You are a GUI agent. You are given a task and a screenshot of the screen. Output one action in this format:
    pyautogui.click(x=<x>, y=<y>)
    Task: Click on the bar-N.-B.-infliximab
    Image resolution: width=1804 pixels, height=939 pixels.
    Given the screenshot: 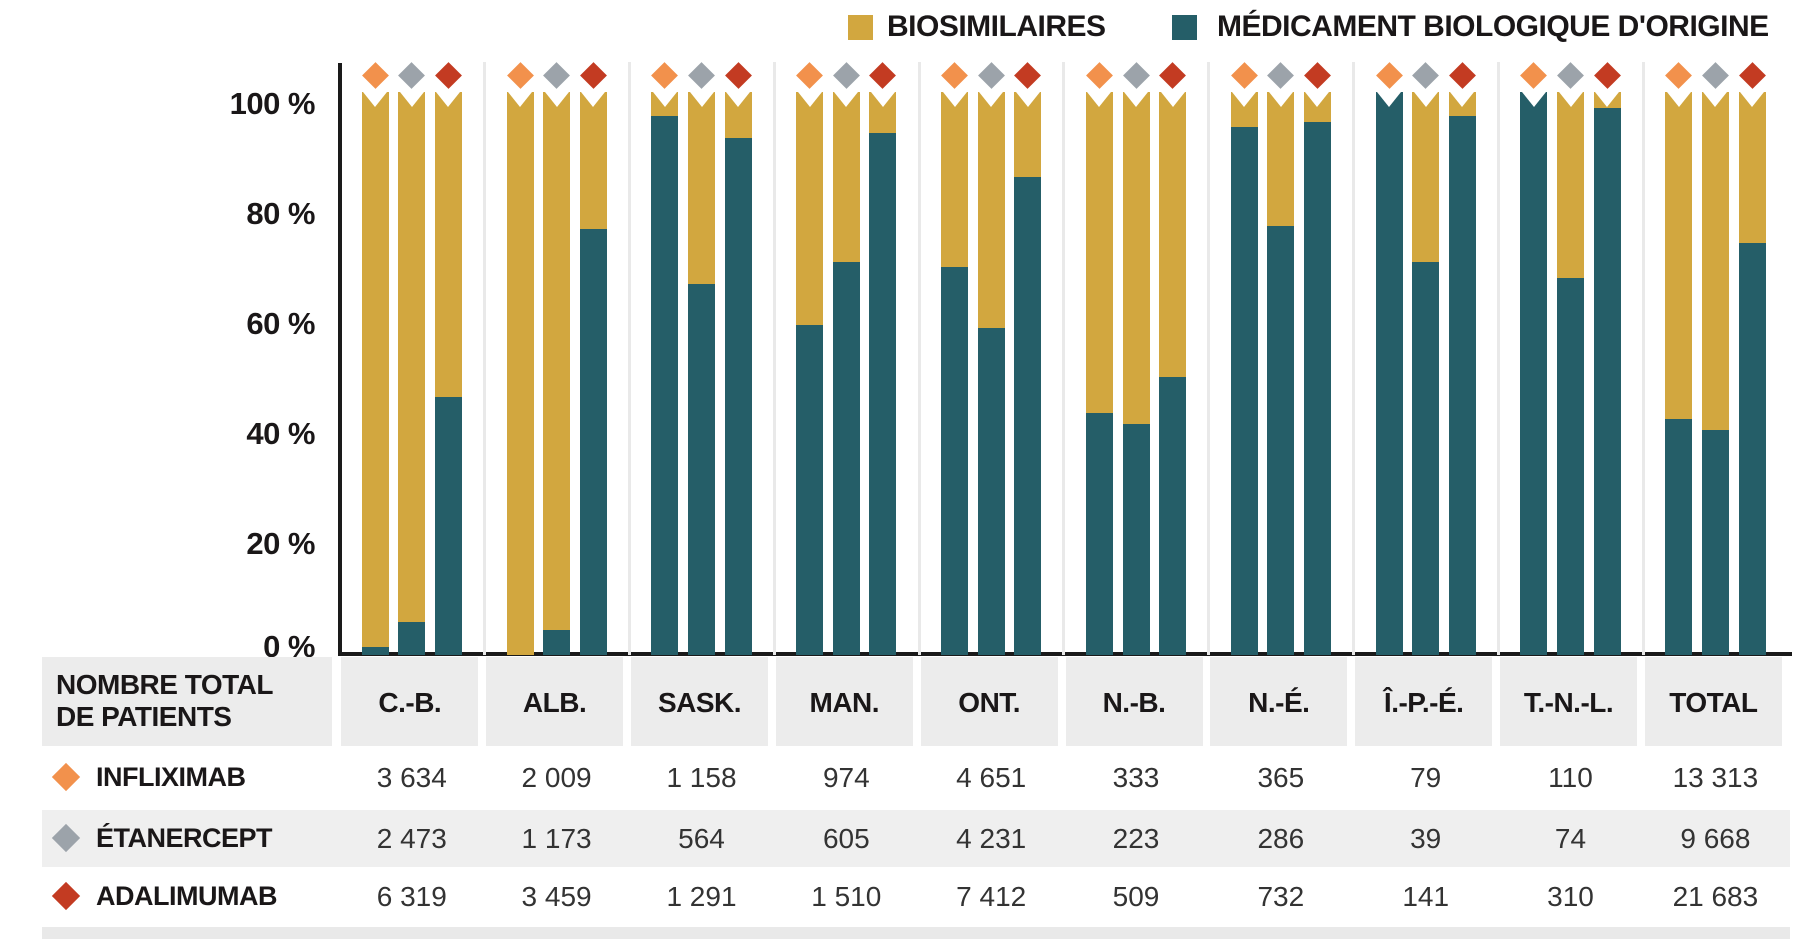 What is the action you would take?
    pyautogui.click(x=1099, y=373)
    